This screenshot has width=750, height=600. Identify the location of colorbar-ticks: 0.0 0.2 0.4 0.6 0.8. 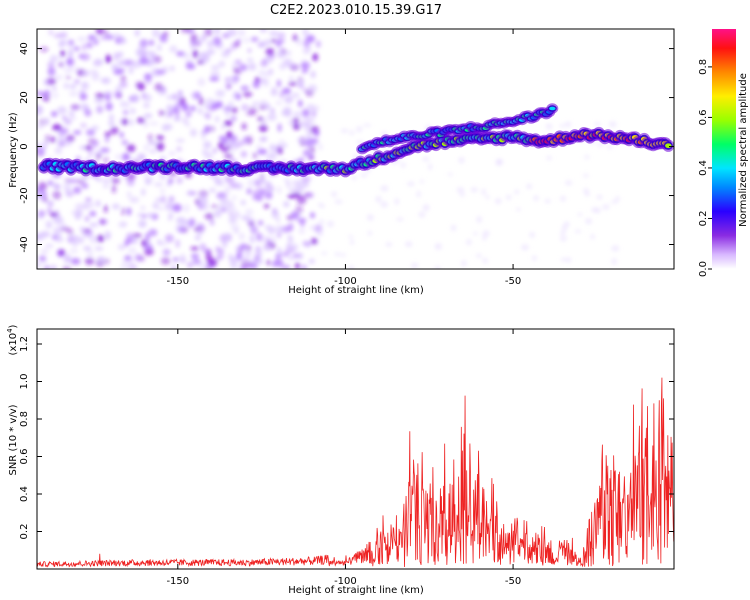
(705, 168).